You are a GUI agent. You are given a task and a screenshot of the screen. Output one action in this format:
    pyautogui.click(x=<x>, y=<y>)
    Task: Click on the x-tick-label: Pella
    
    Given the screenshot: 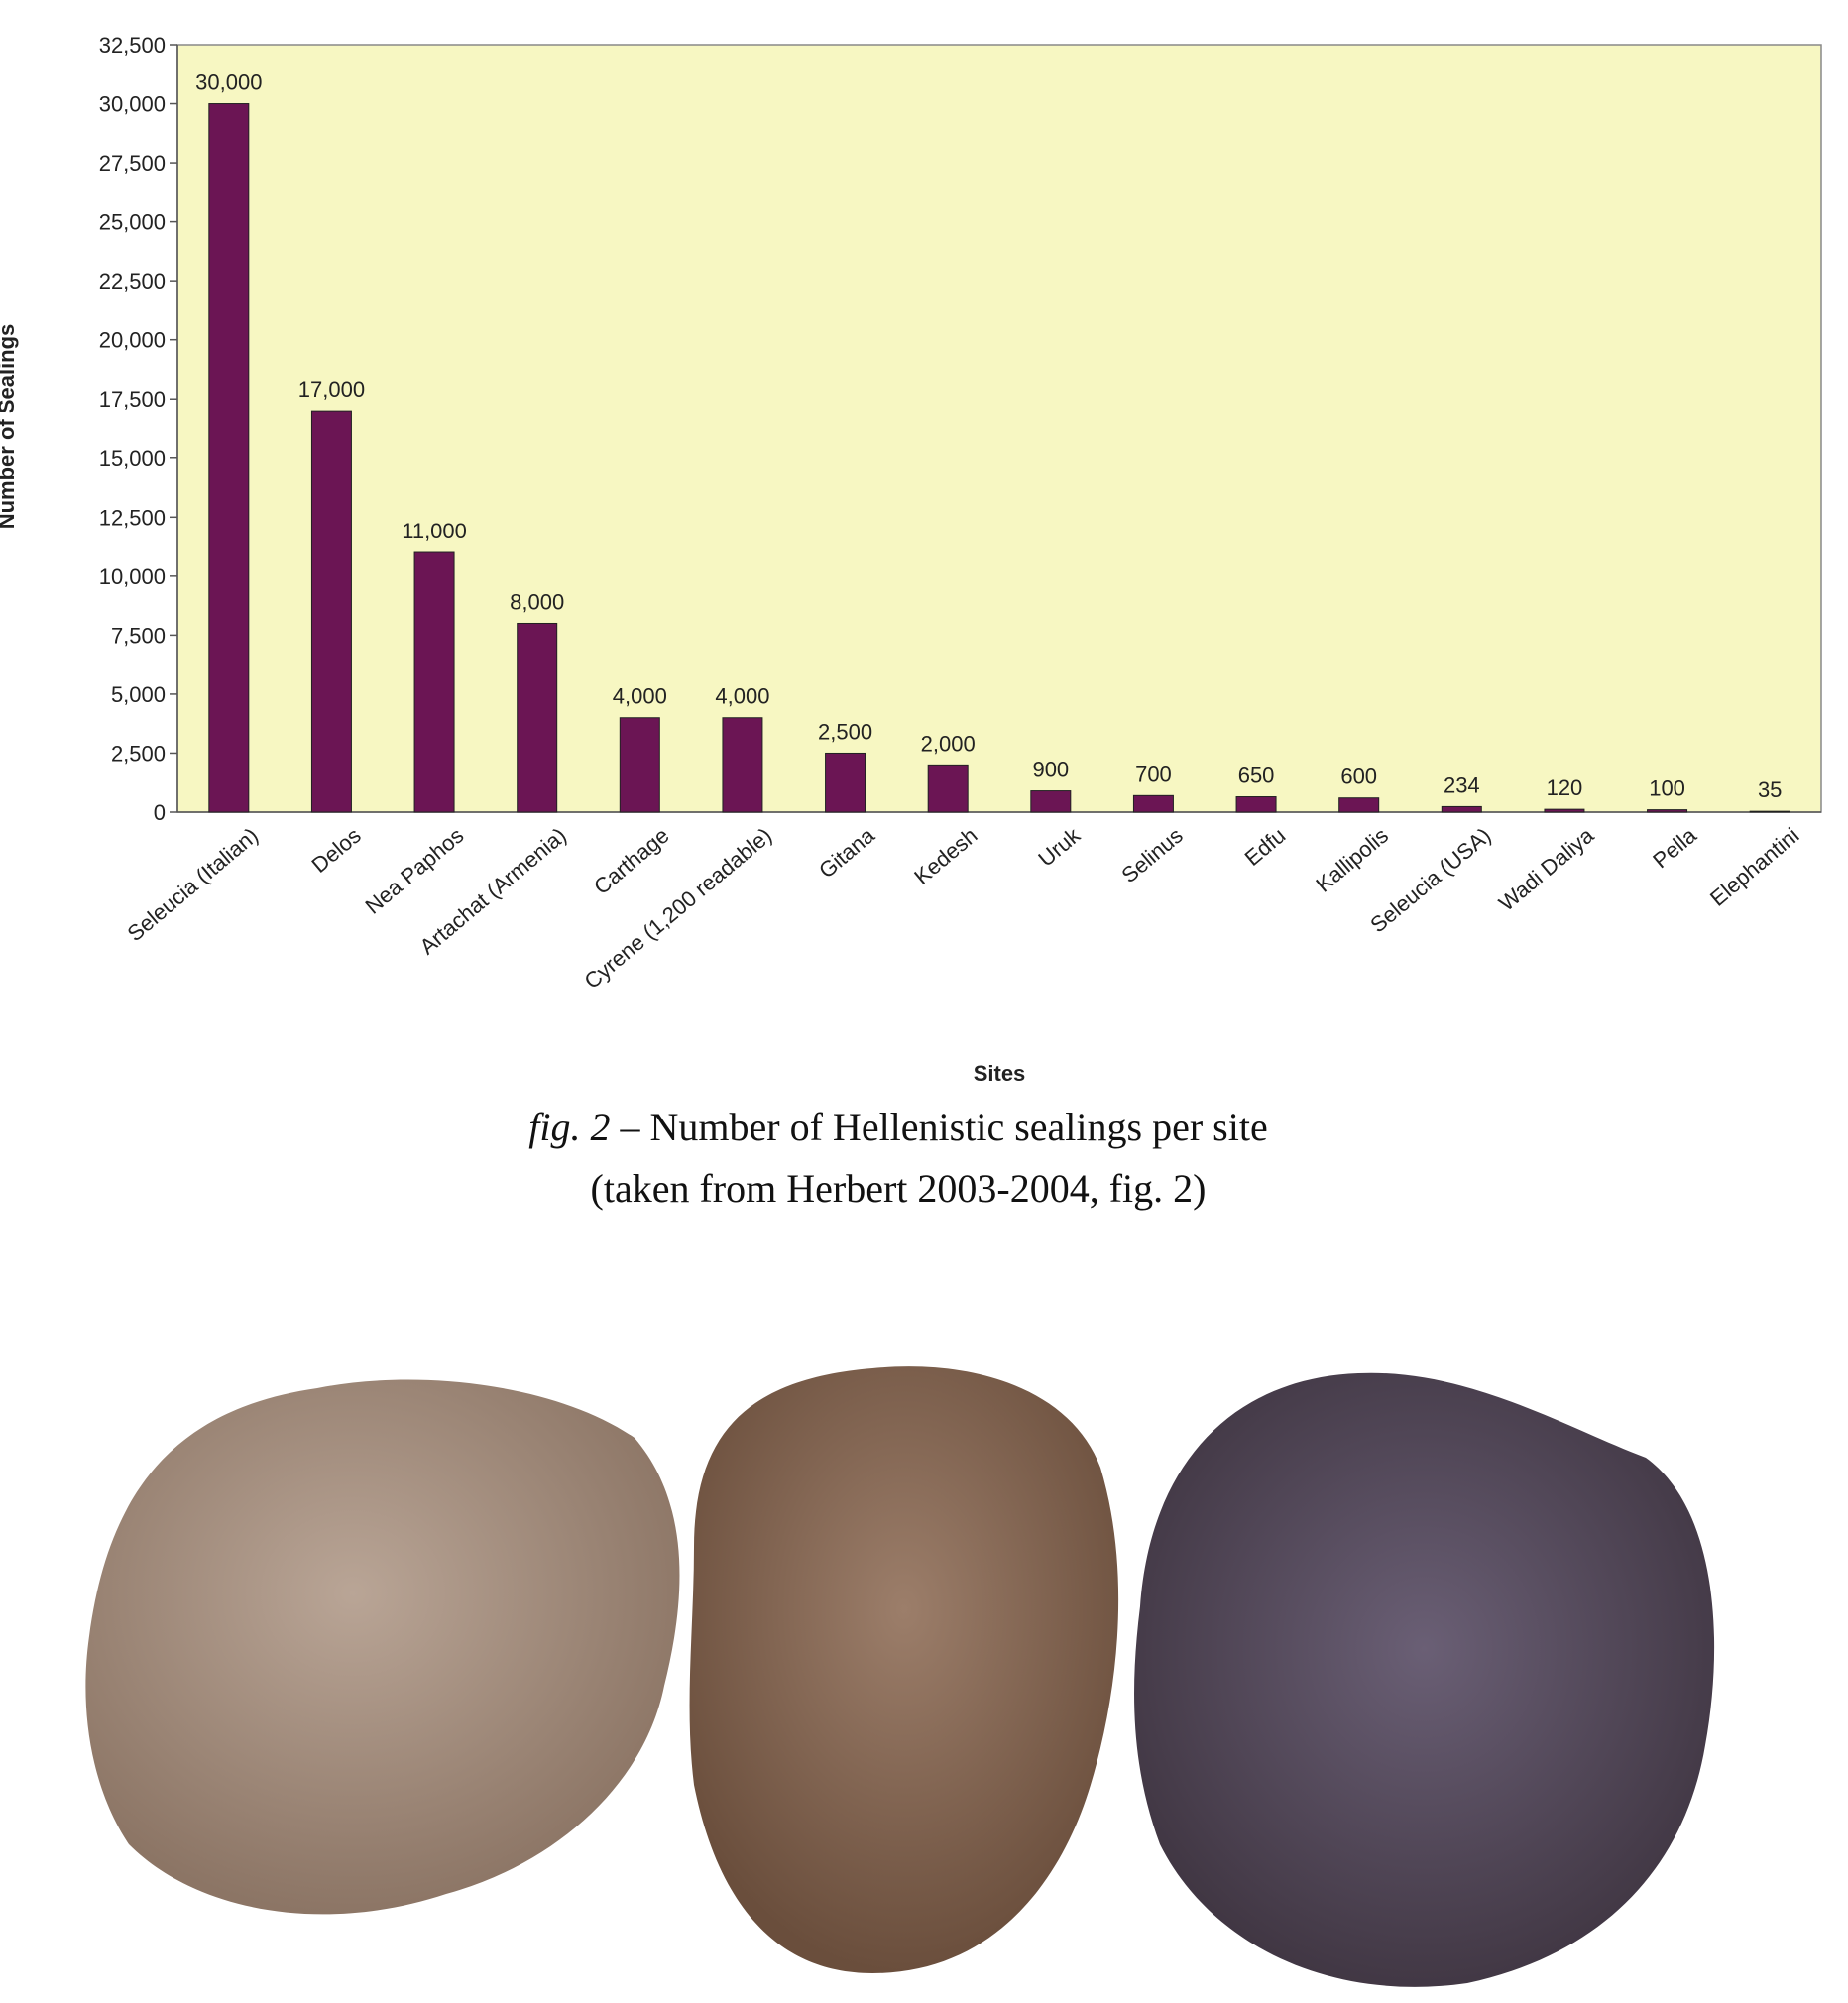 What is the action you would take?
    pyautogui.click(x=1674, y=847)
    